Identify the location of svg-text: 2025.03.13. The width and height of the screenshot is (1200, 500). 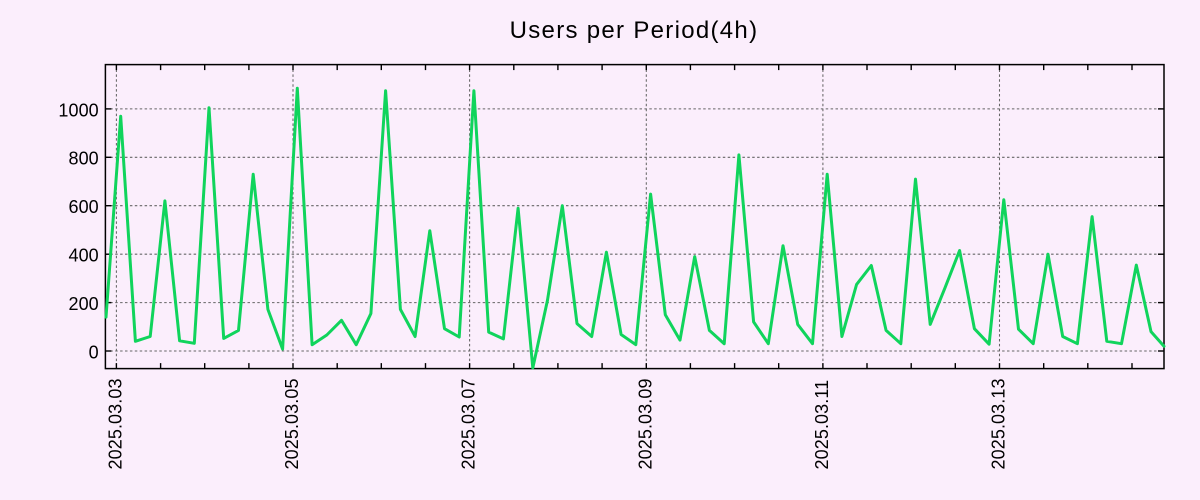
(999, 423).